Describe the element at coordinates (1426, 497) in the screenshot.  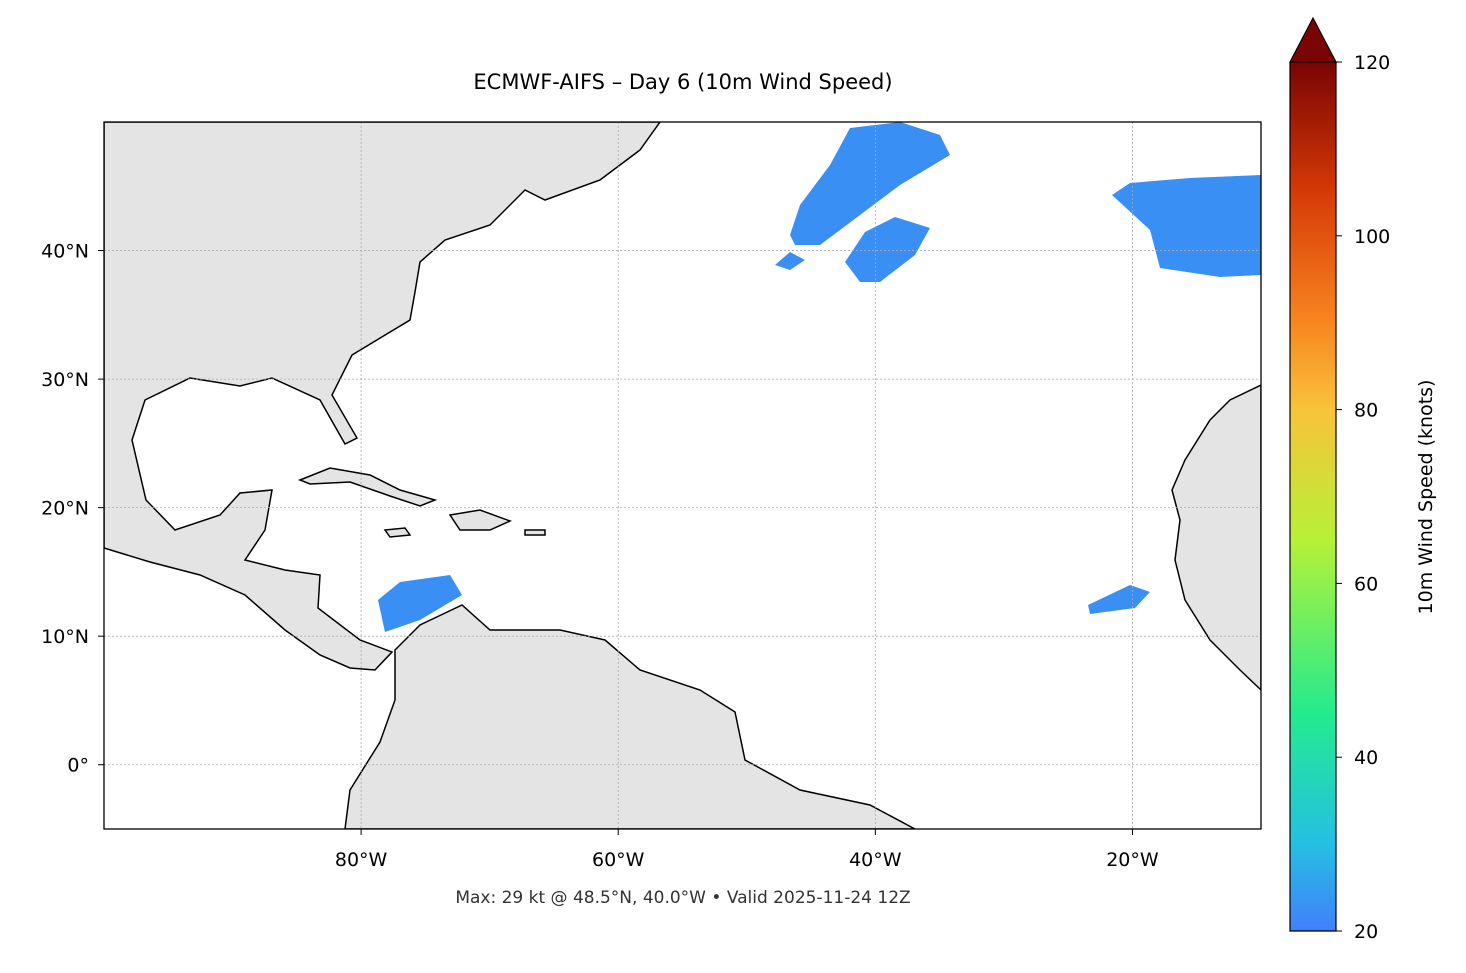
I see `colorbar-label: 10m Wind Speed (knots)` at that location.